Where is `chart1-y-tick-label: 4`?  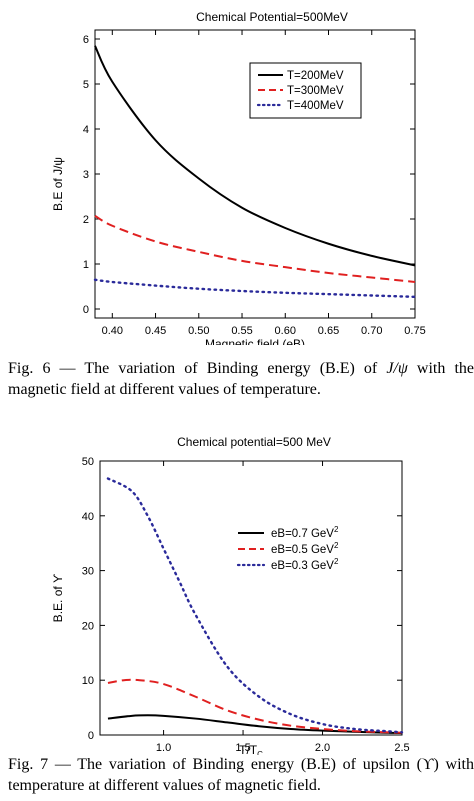
chart1-y-tick-label: 4 is located at coordinates (86, 130).